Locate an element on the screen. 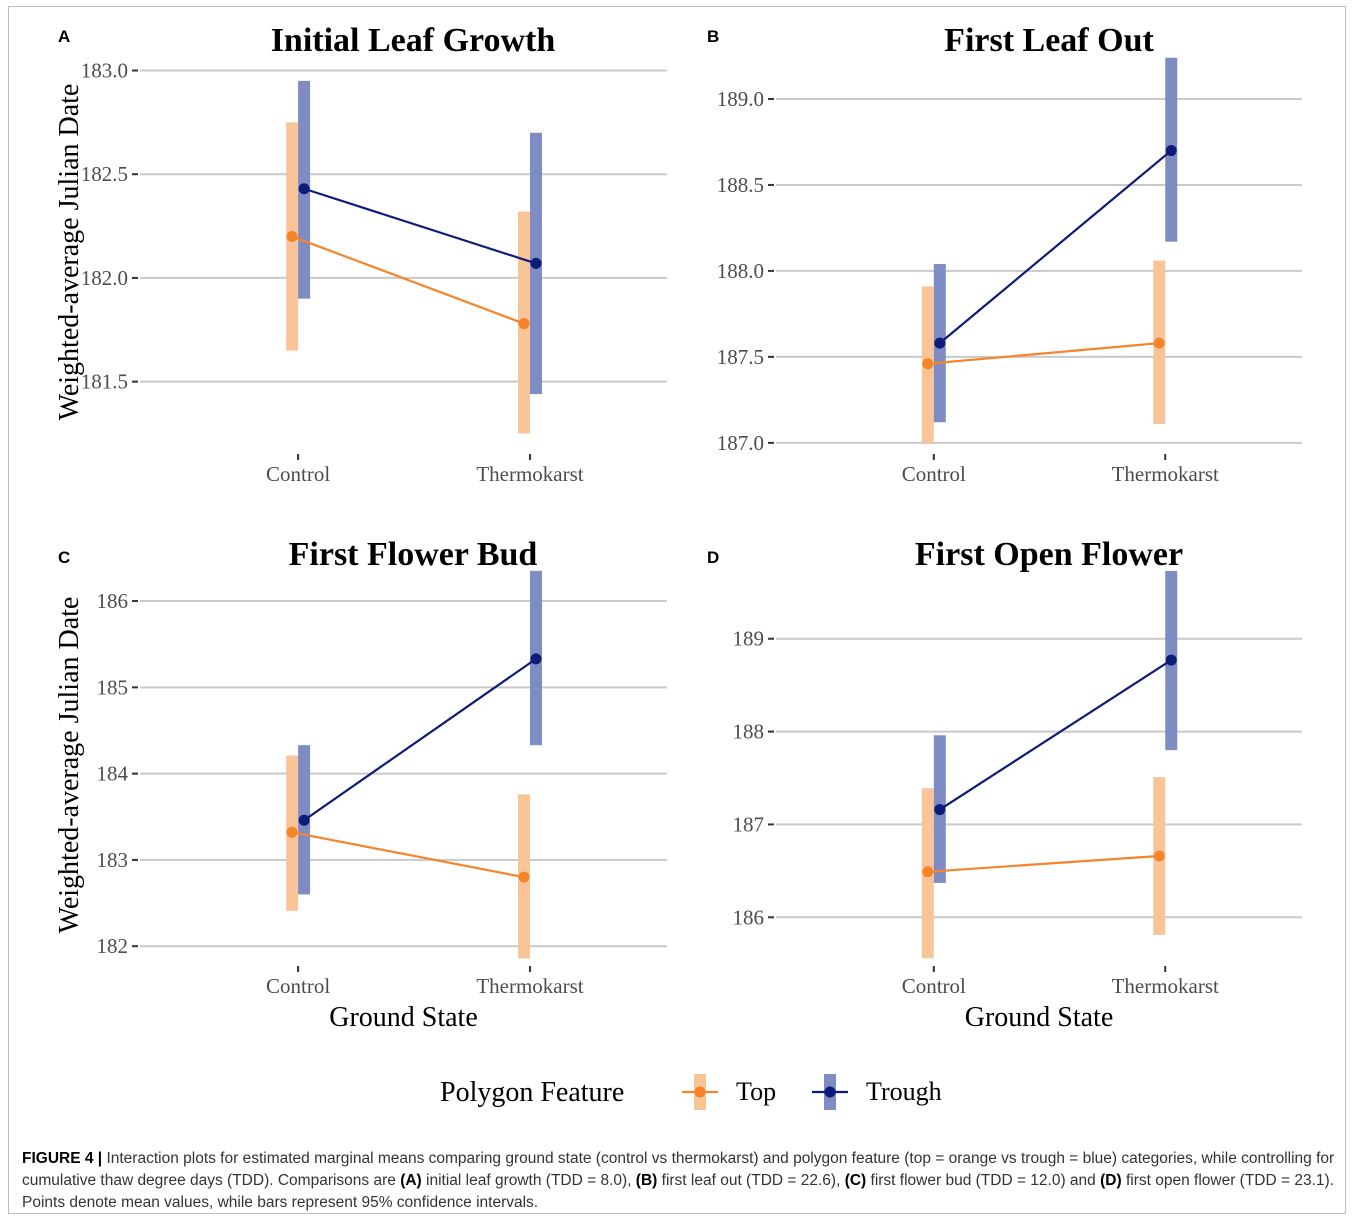  legend-label: Top is located at coordinates (756, 1091).